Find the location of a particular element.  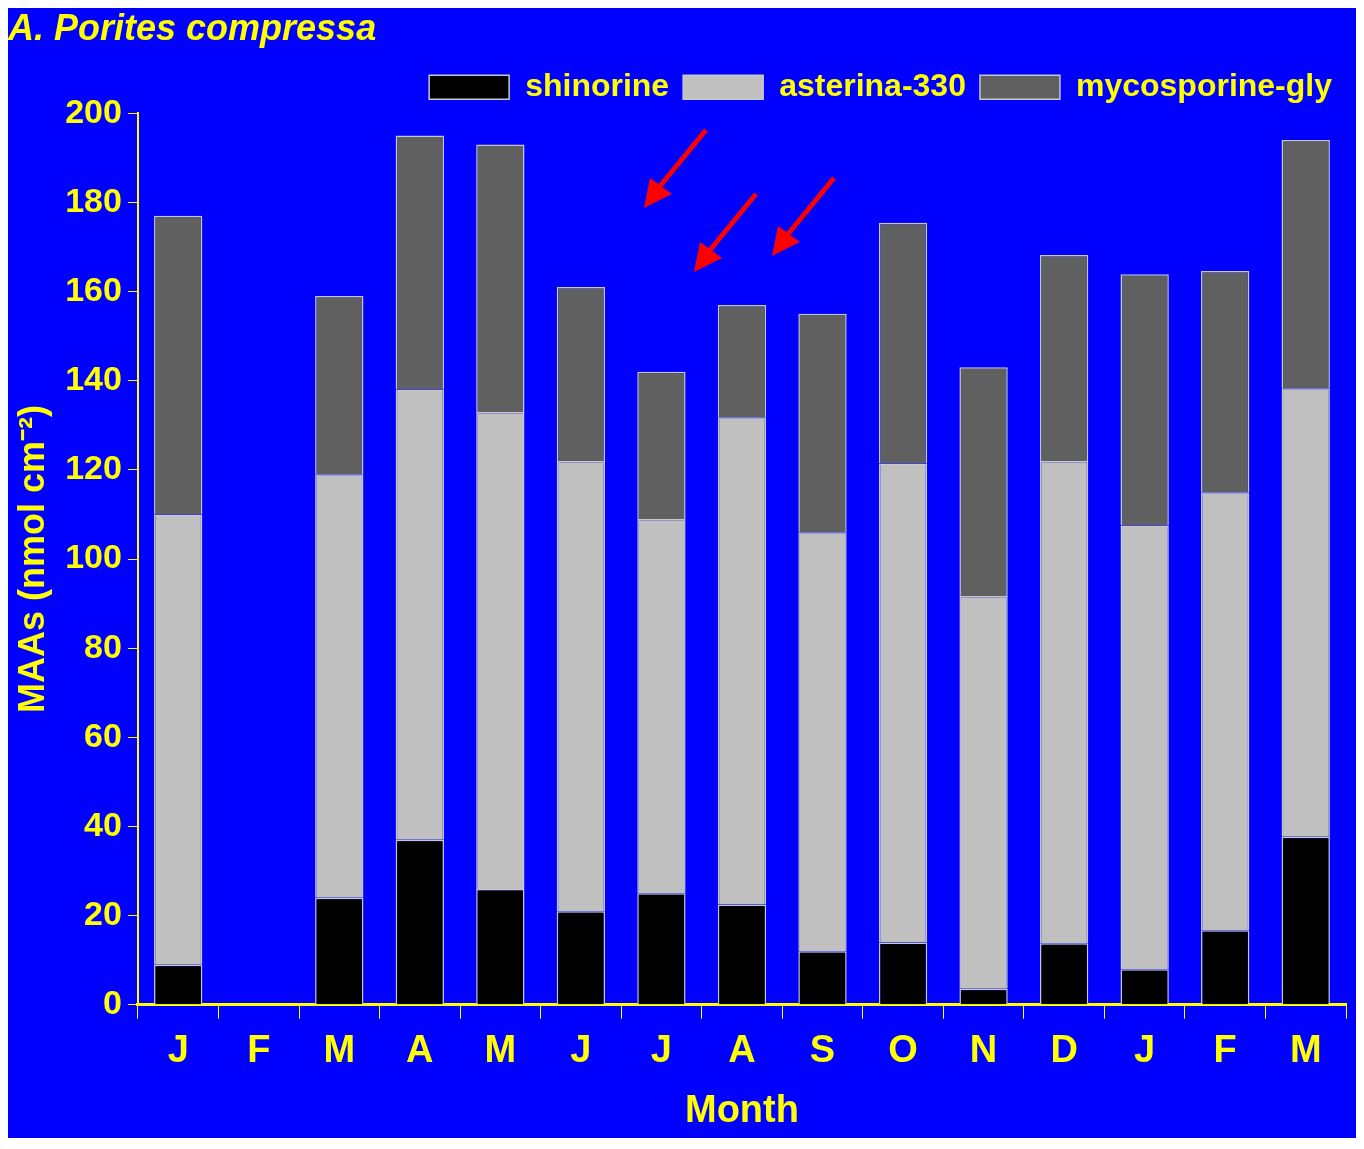

y-tick-label: 20 is located at coordinates (103, 913).